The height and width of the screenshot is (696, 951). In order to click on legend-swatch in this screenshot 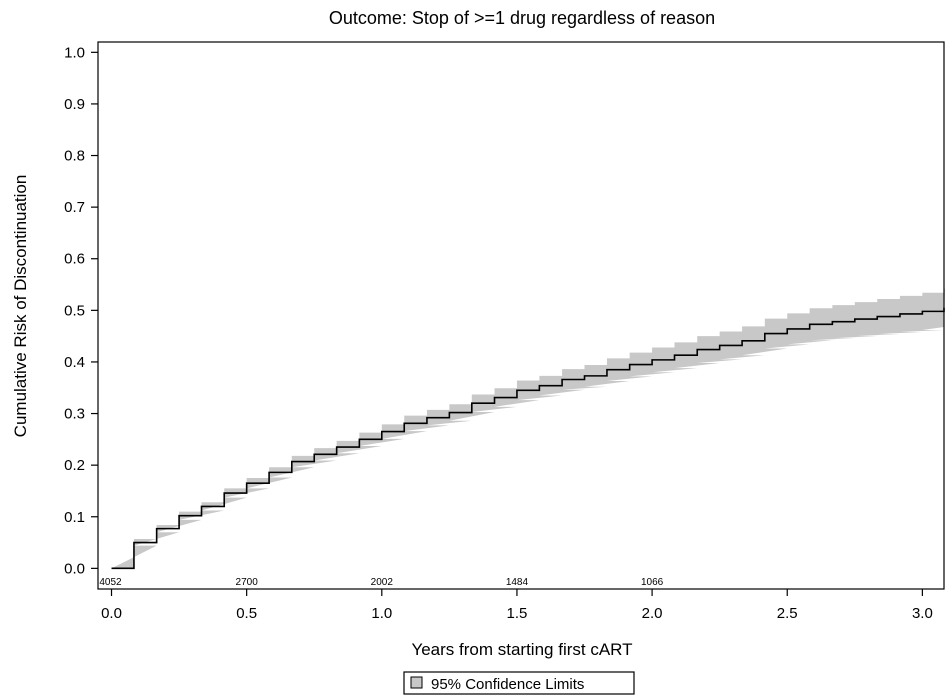, I will do `click(416, 682)`.